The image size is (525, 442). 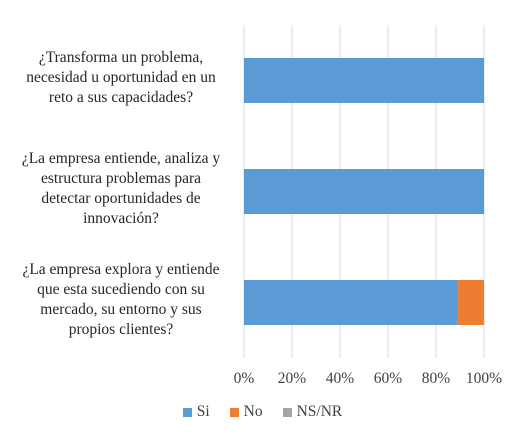 I want to click on legend-label: Si, so click(x=203, y=411).